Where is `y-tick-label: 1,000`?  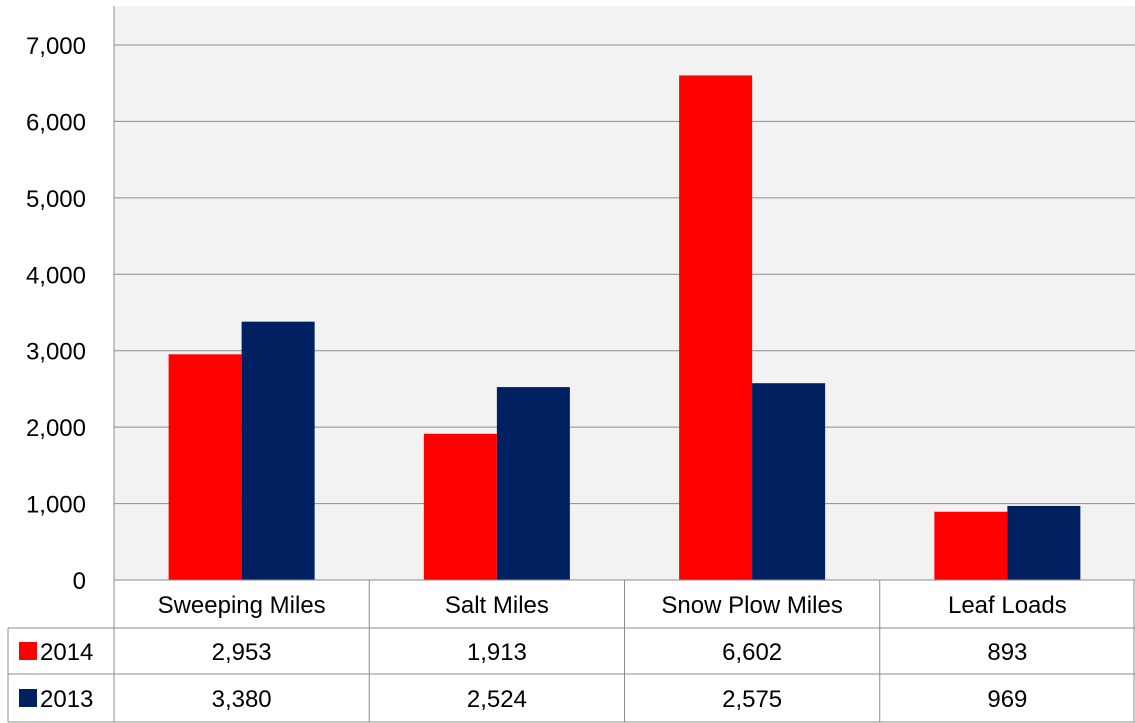 y-tick-label: 1,000 is located at coordinates (56, 505).